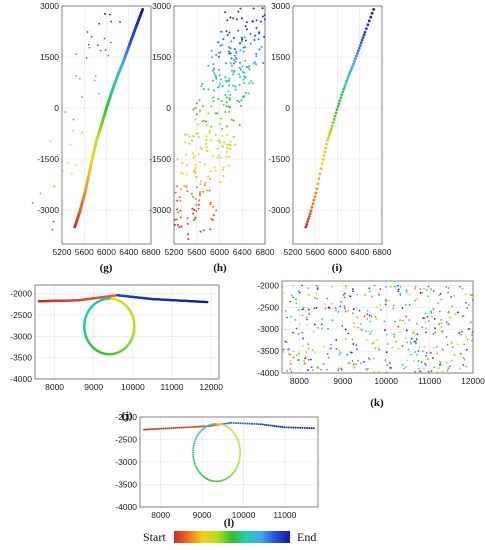  What do you see at coordinates (229, 462) in the screenshot?
I see `plot-frame` at bounding box center [229, 462].